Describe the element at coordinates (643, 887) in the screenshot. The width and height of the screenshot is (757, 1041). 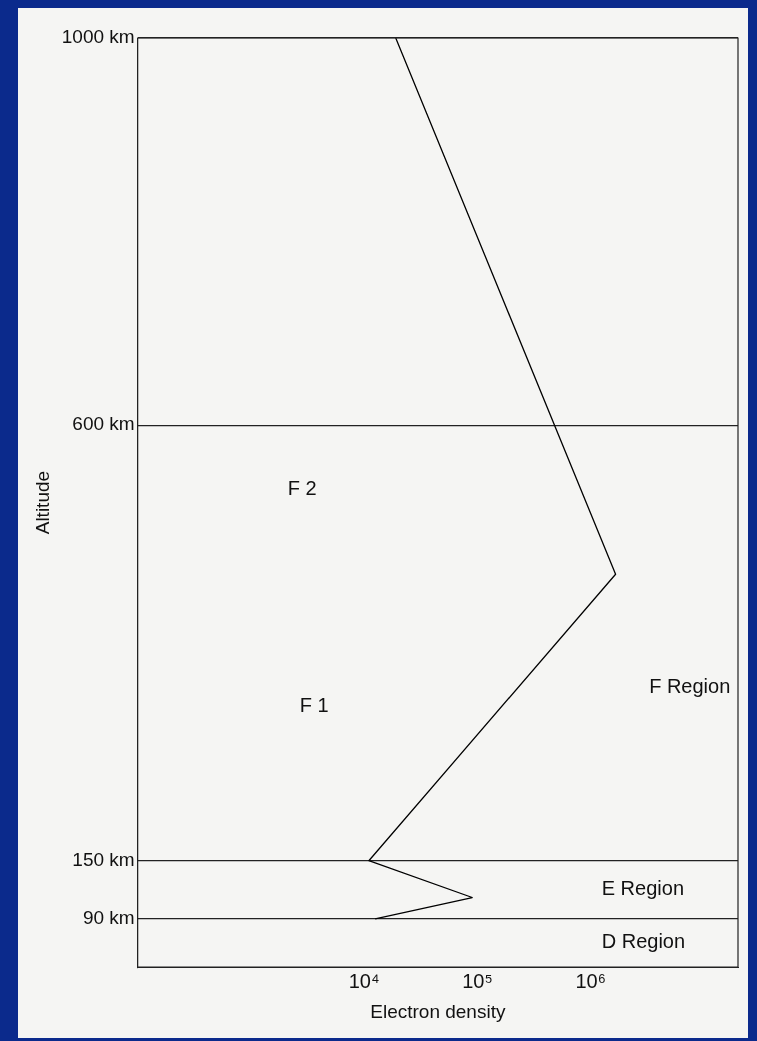
I see `annotation: E Region` at that location.